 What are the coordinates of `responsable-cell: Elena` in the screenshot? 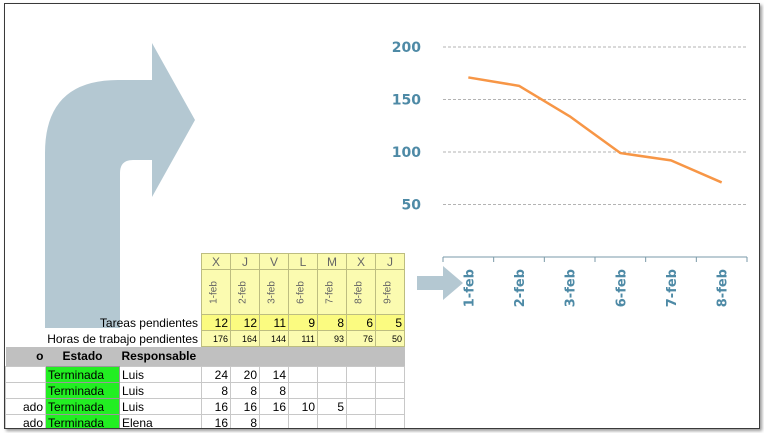 It's located at (160, 421).